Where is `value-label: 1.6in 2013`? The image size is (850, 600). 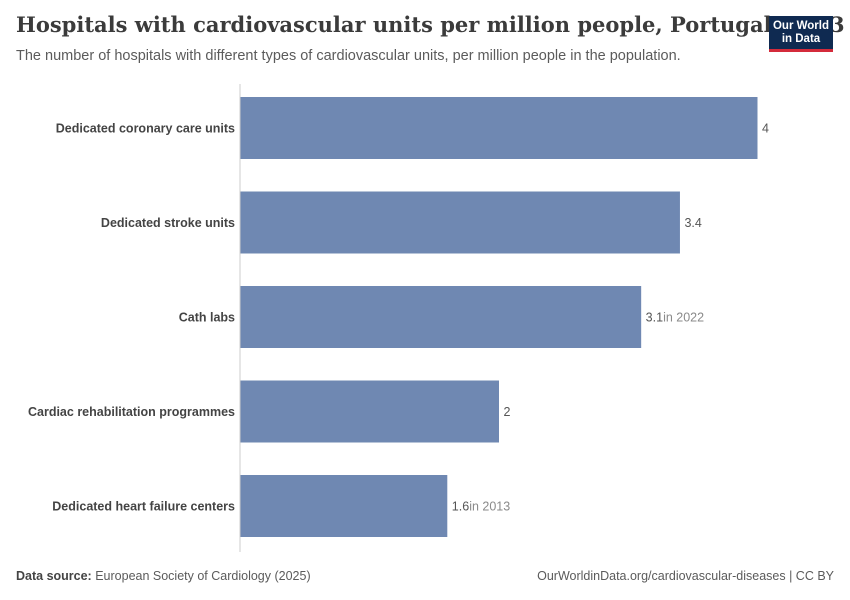 value-label: 1.6in 2013 is located at coordinates (481, 507).